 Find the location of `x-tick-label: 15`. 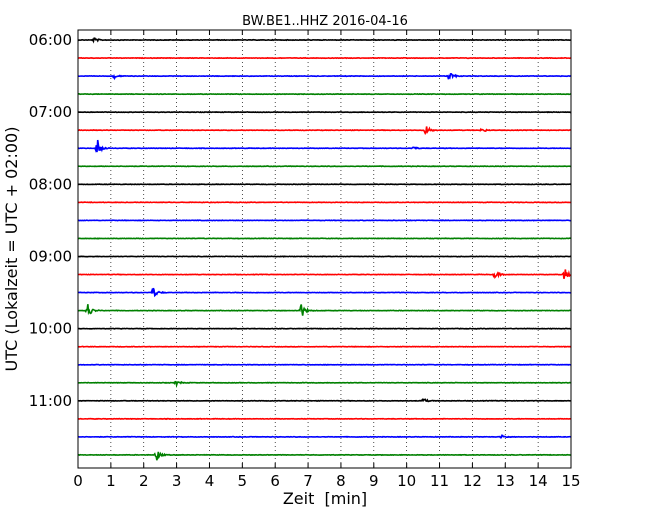

x-tick-label: 15 is located at coordinates (570, 481).